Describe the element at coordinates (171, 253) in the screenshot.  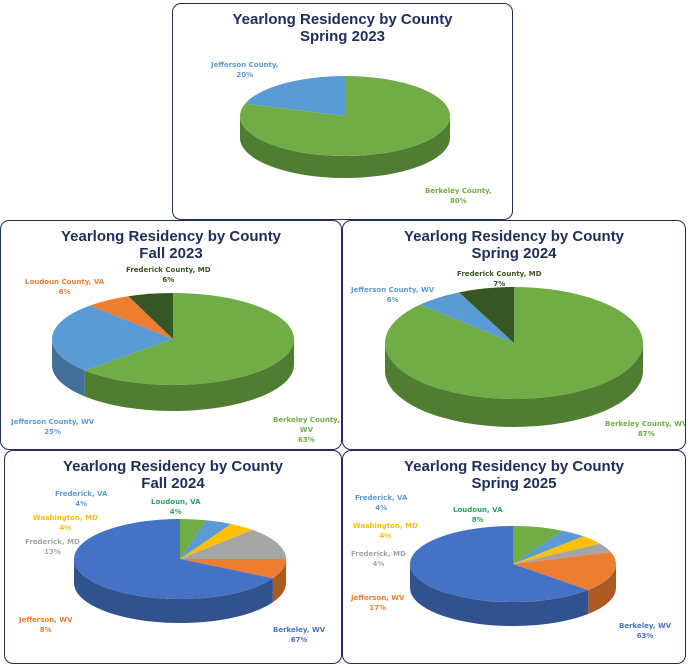
I see `chart-title-line2: Fall 2023` at that location.